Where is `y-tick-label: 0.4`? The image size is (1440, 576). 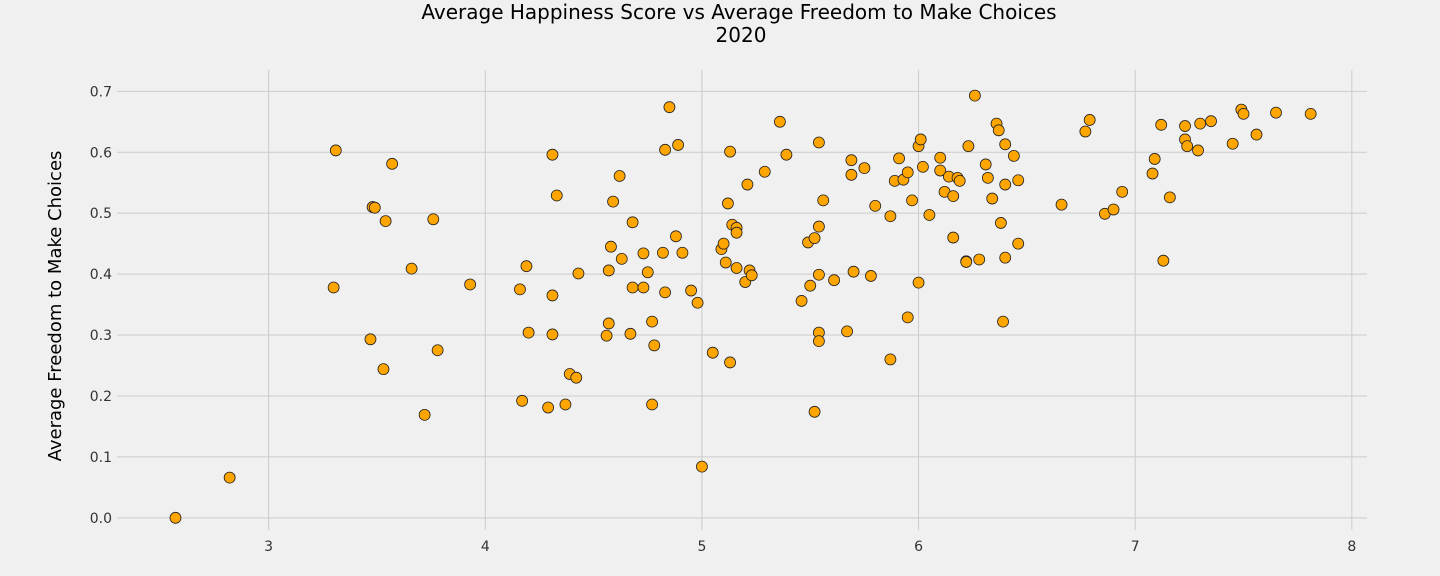 y-tick-label: 0.4 is located at coordinates (101, 275).